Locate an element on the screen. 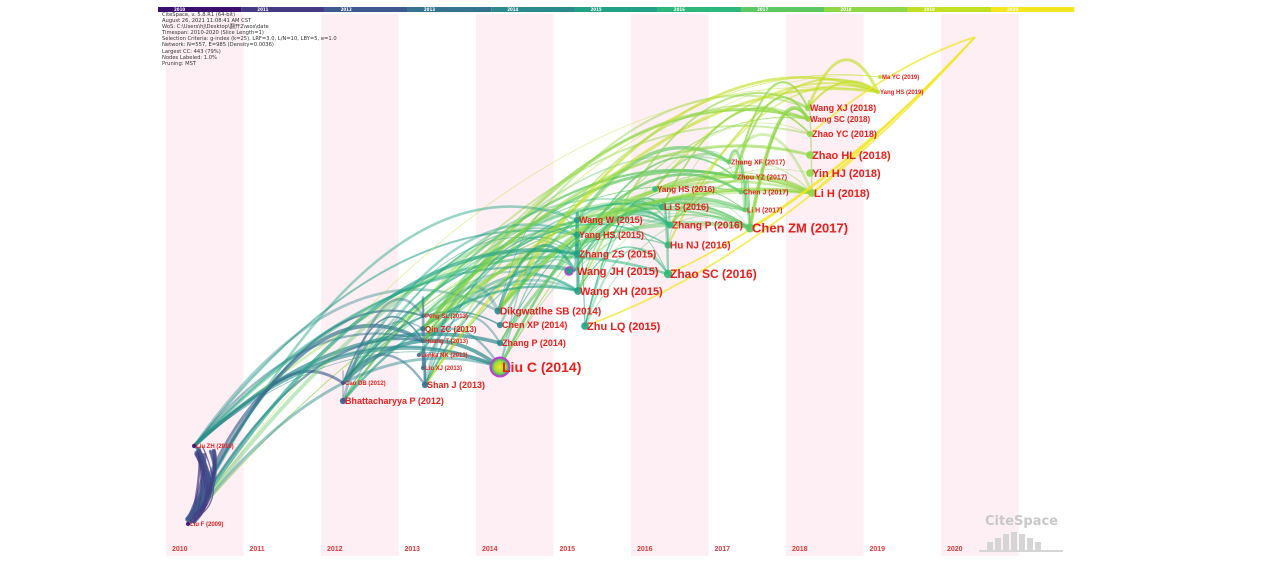  node-label: Wang XH (2015) is located at coordinates (621, 292).